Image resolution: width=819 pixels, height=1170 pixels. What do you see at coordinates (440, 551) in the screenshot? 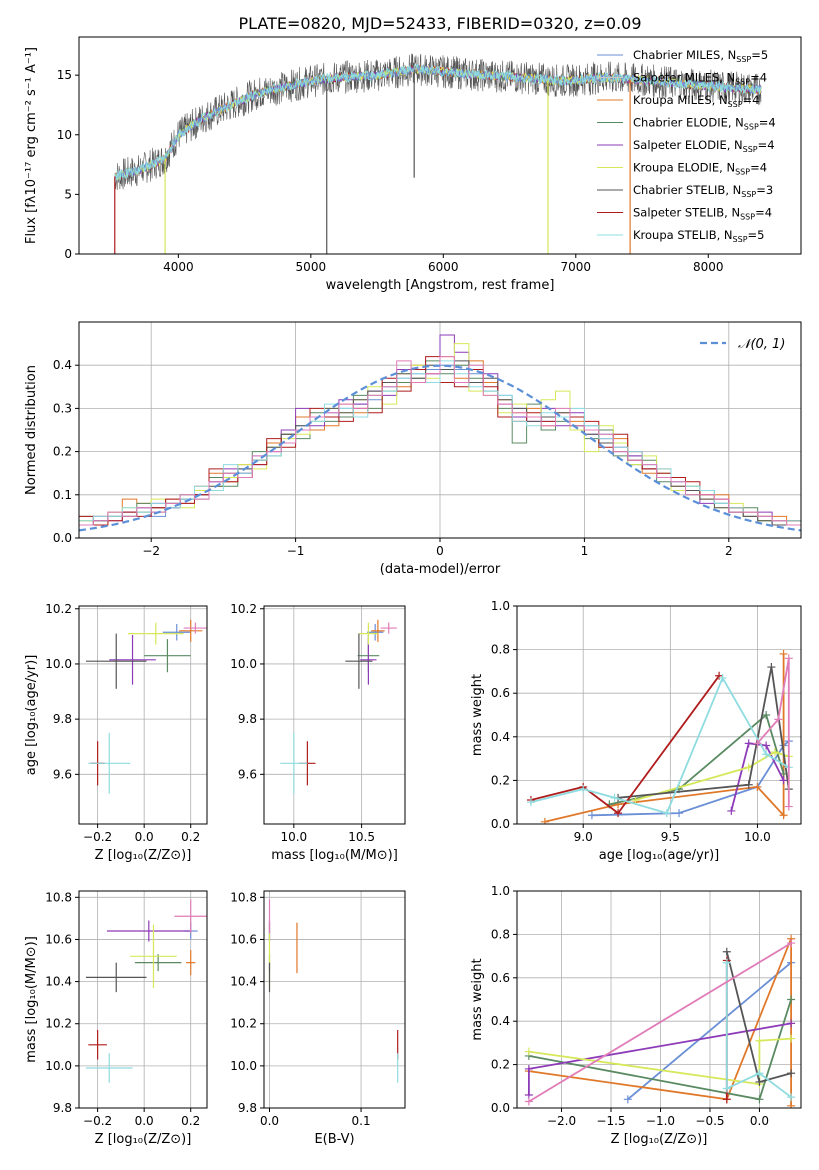
I see `x-tick-label: 0` at bounding box center [440, 551].